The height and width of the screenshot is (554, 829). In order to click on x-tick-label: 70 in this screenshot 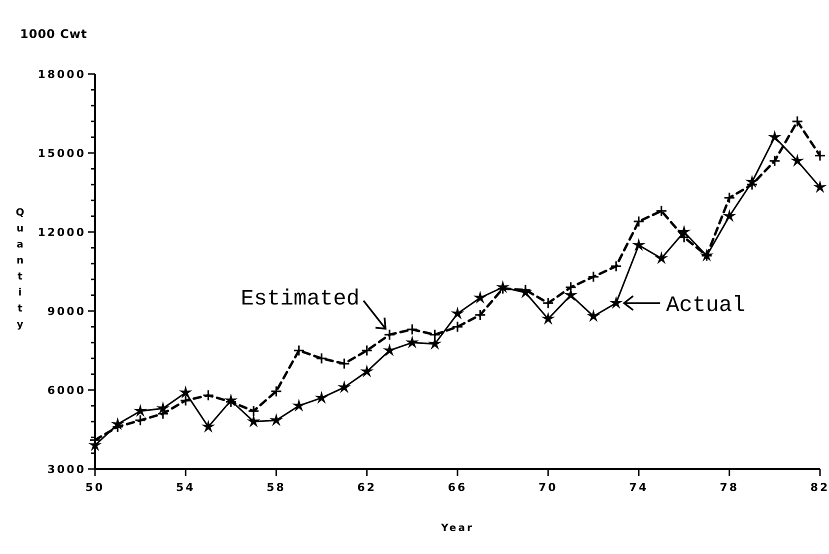, I will do `click(548, 487)`.